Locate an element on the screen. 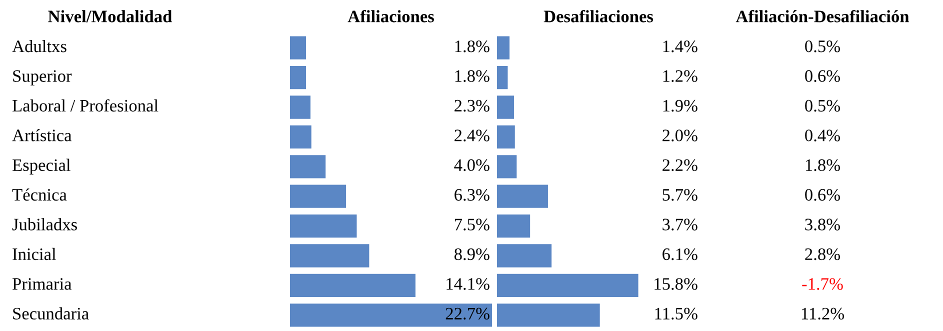  text: 0.4% is located at coordinates (822, 136).